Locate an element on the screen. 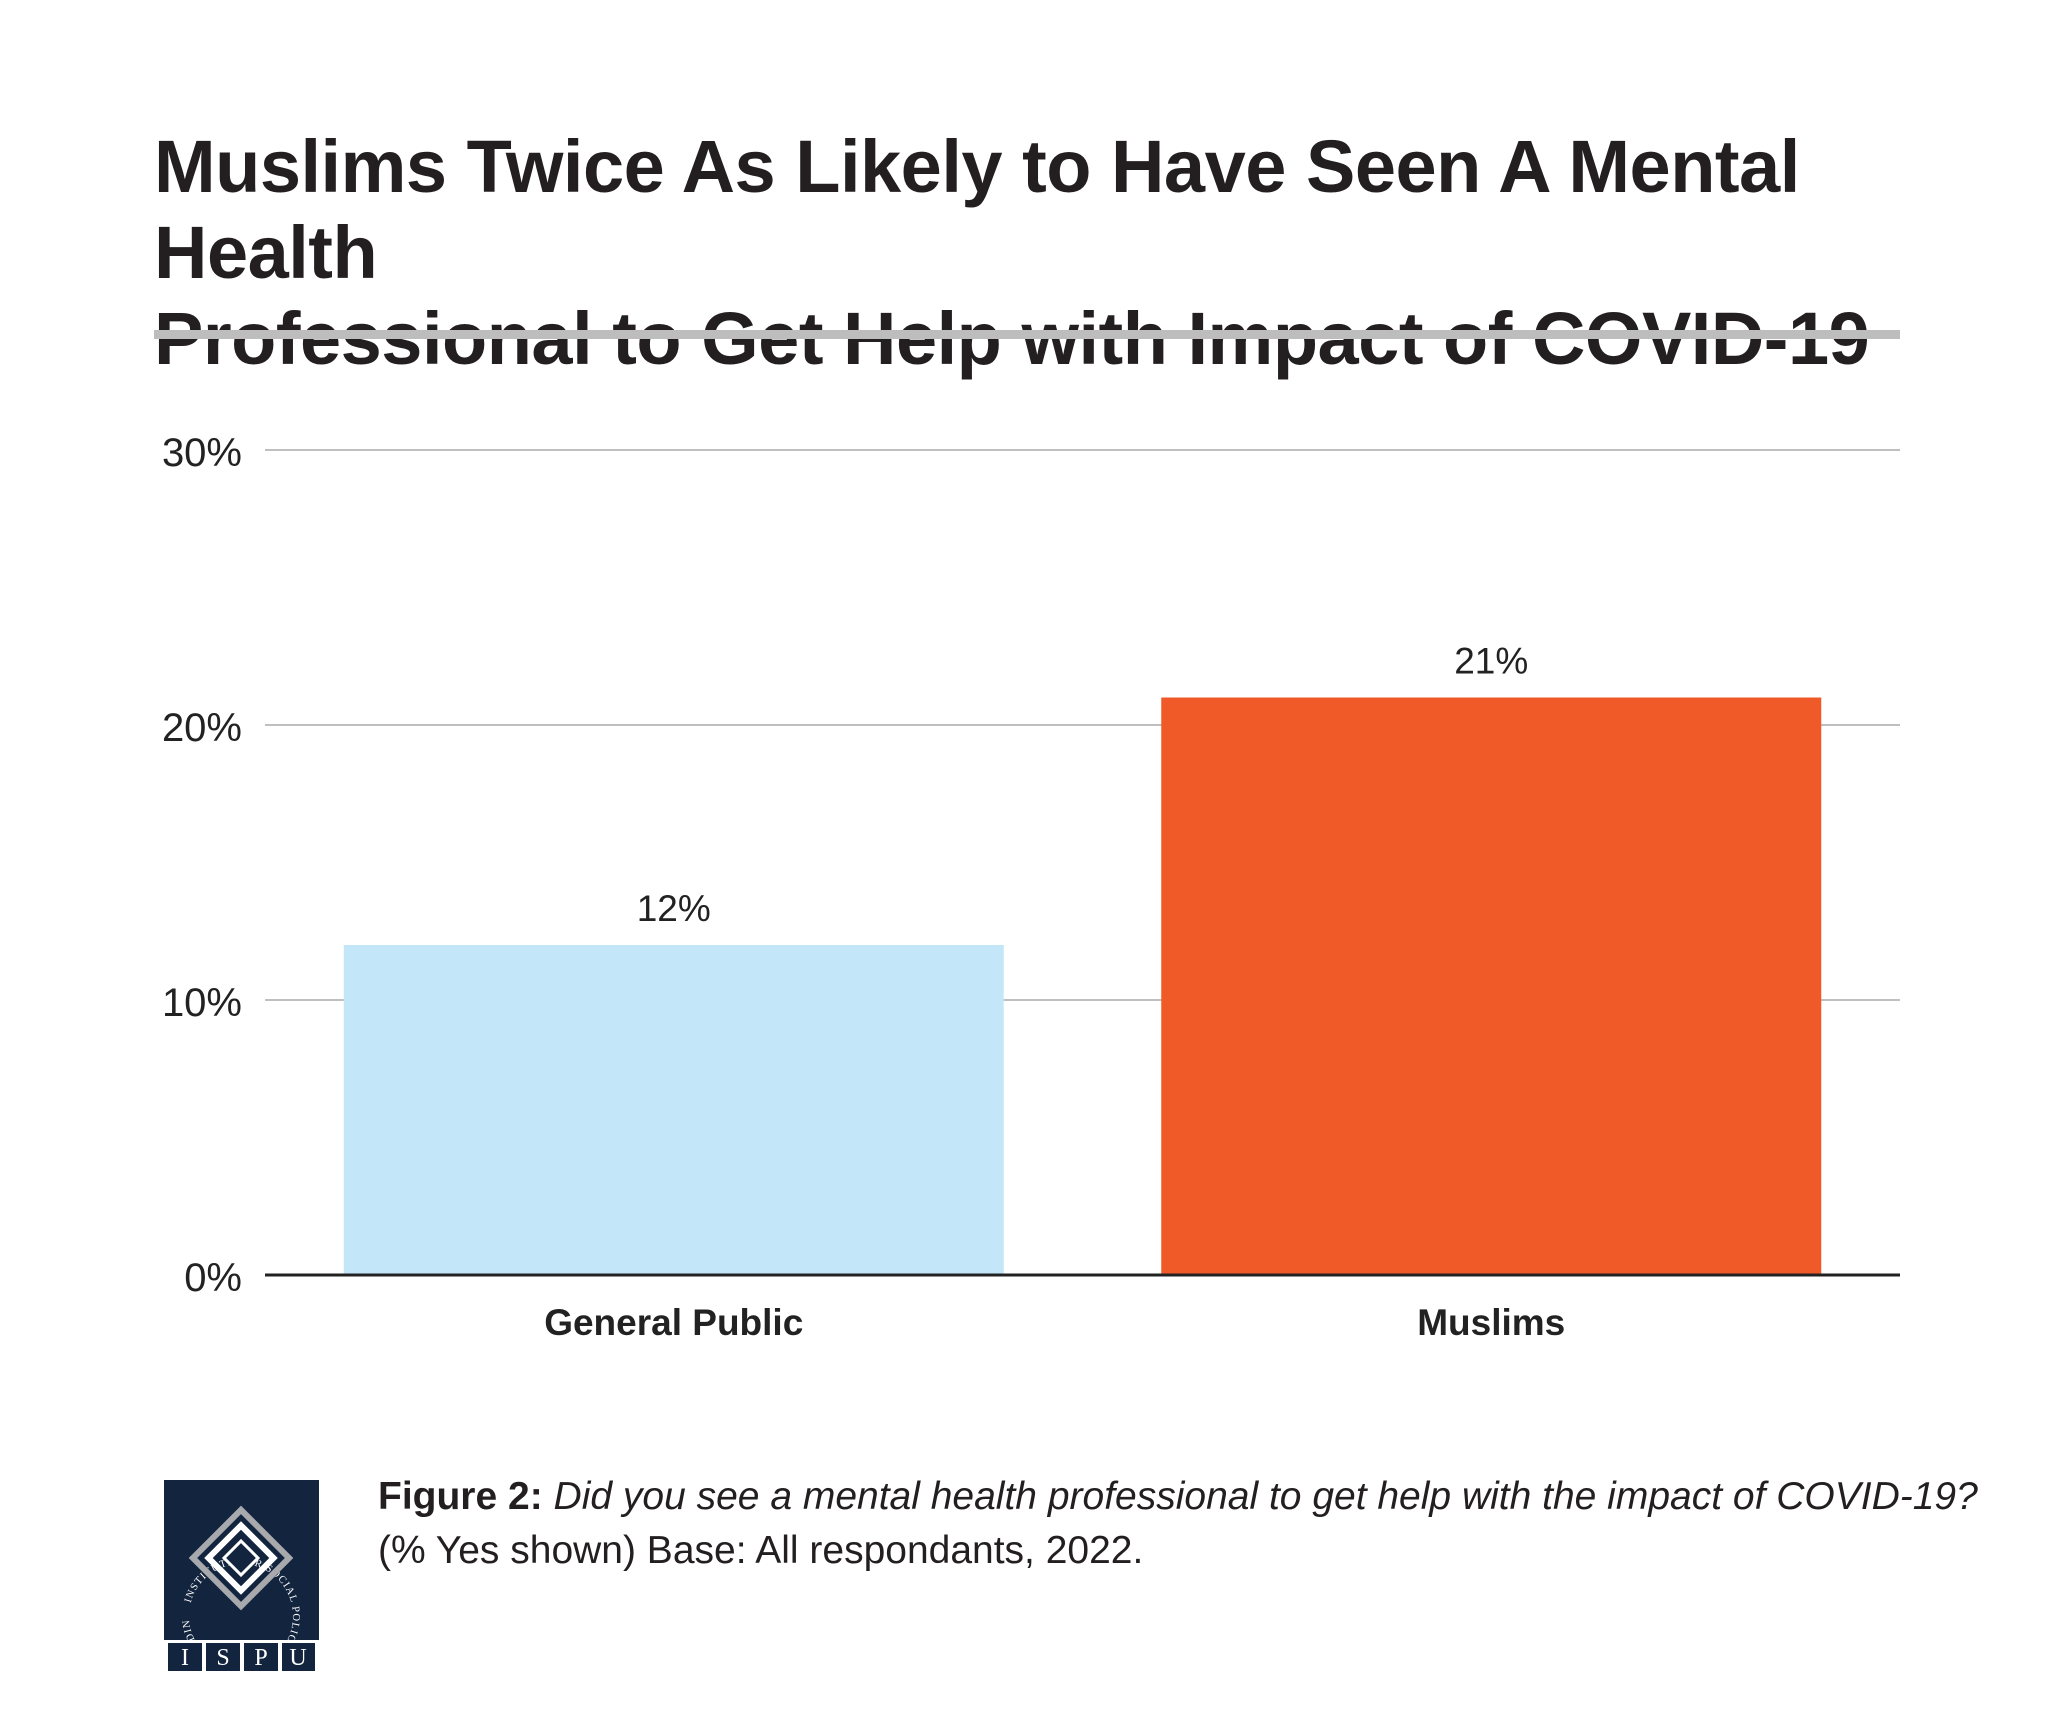 The width and height of the screenshot is (2048, 1717). logo-letter: S is located at coordinates (222, 1658).